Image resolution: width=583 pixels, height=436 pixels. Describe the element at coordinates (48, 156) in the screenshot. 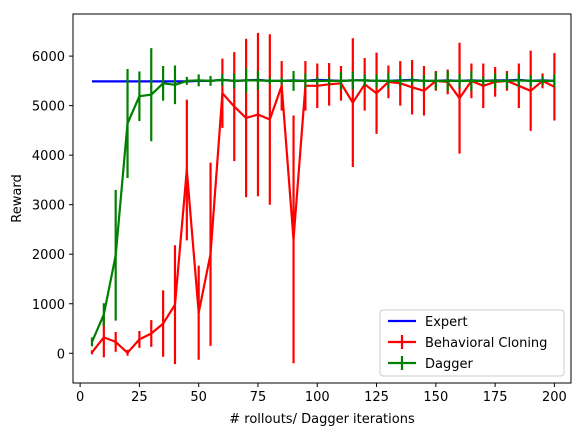

I see `y-tick-label: 4000` at that location.